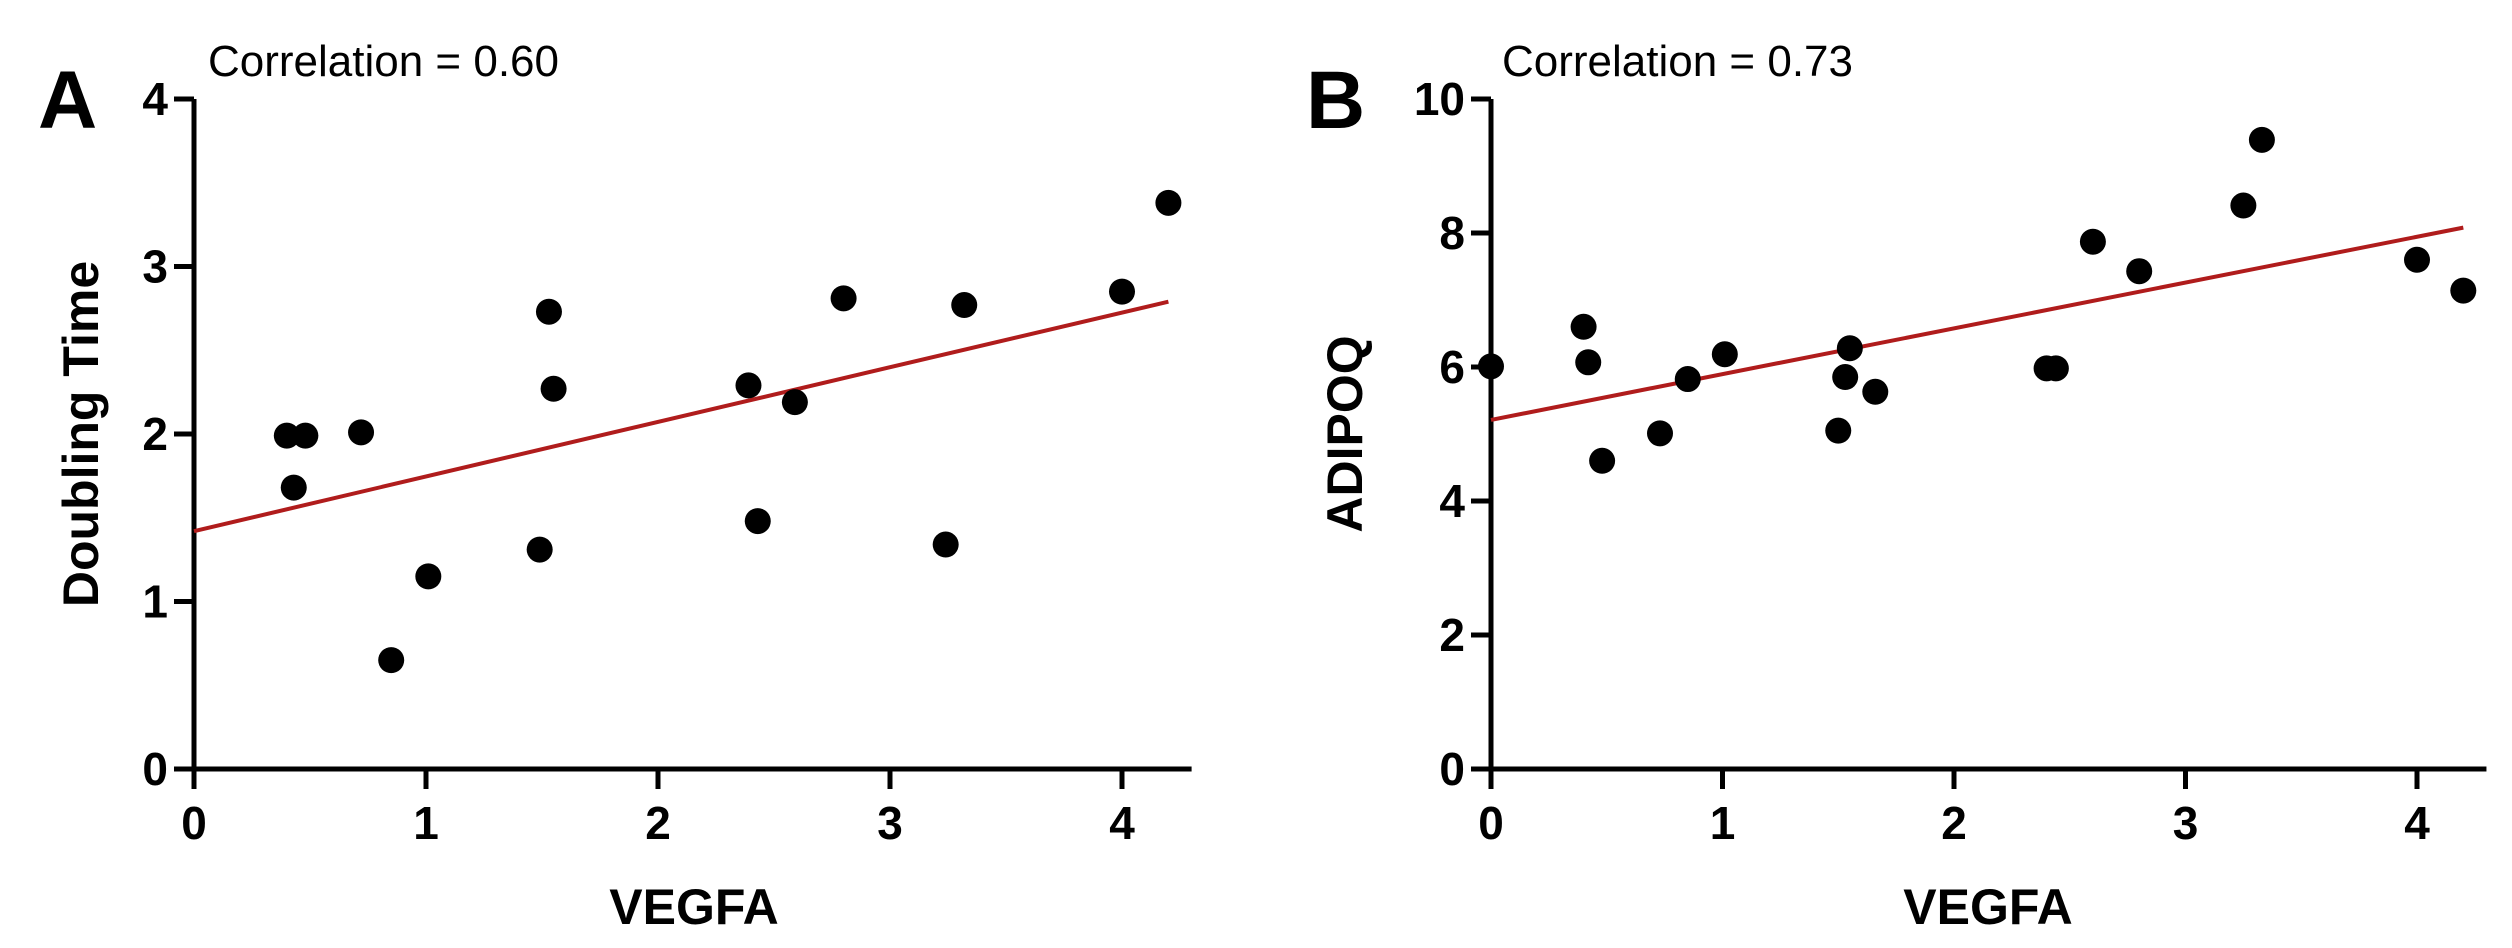  Describe the element at coordinates (1439, 99) in the screenshot. I see `y-tick-label: 10` at that location.